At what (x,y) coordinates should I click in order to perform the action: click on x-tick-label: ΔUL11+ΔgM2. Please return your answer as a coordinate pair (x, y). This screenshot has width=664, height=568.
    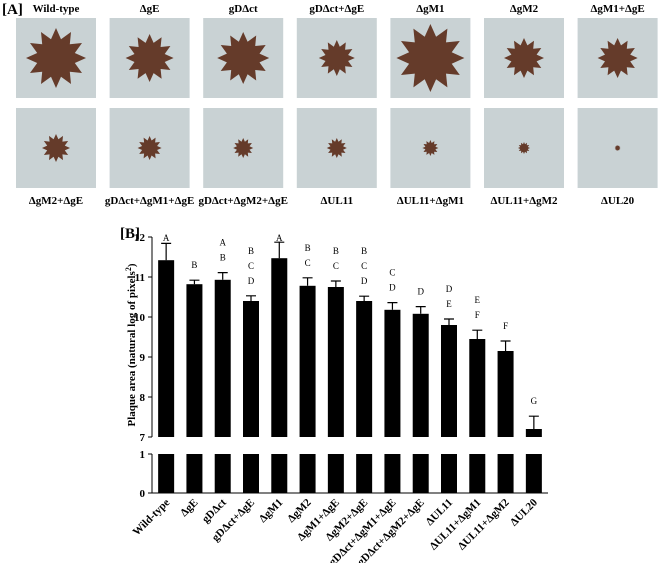
    Looking at the image, I should click on (484, 524).